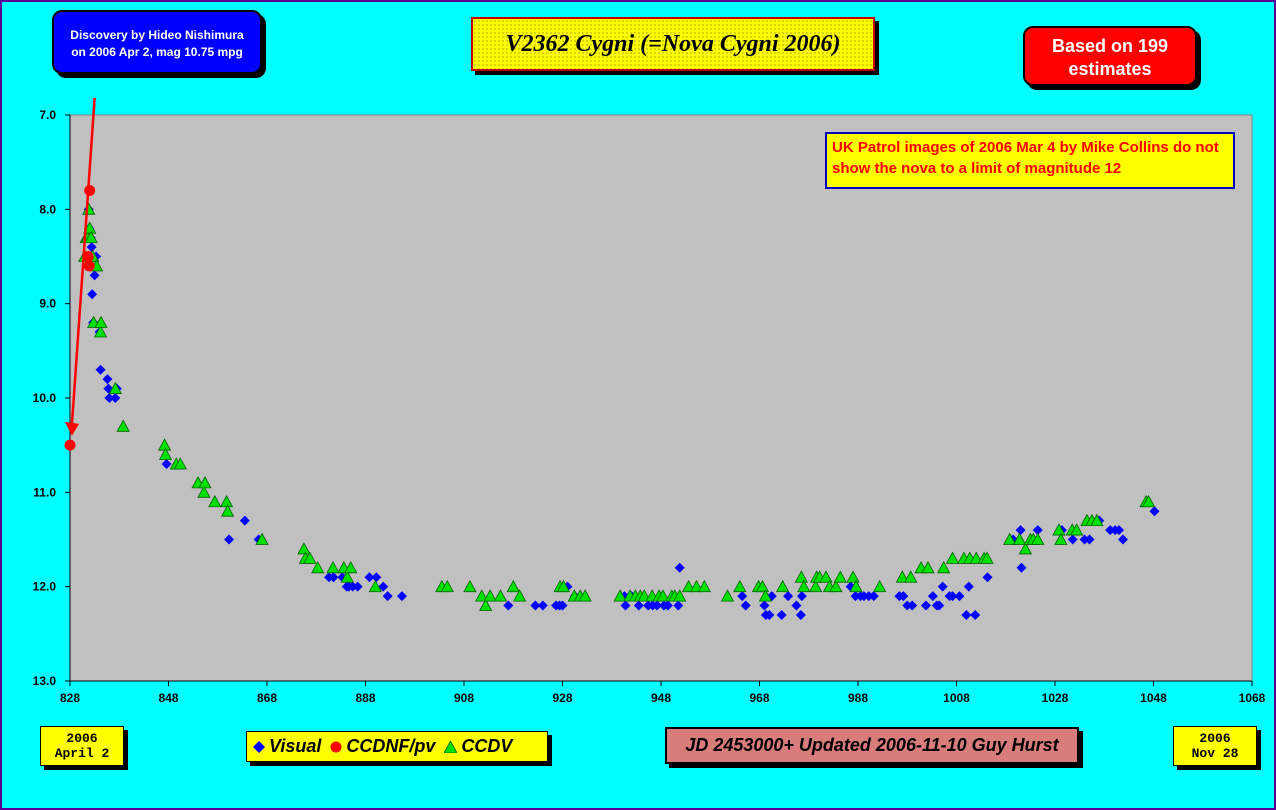  Describe the element at coordinates (759, 698) in the screenshot. I see `x-tick-label: 968` at that location.